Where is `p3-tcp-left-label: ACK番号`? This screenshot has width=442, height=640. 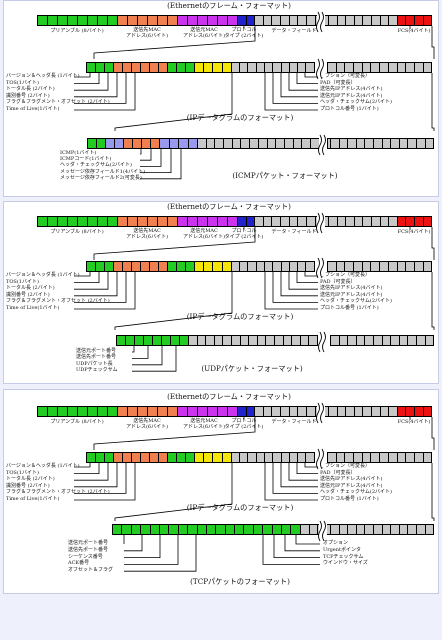
p3-tcp-left-label: ACK番号 is located at coordinates (79, 563).